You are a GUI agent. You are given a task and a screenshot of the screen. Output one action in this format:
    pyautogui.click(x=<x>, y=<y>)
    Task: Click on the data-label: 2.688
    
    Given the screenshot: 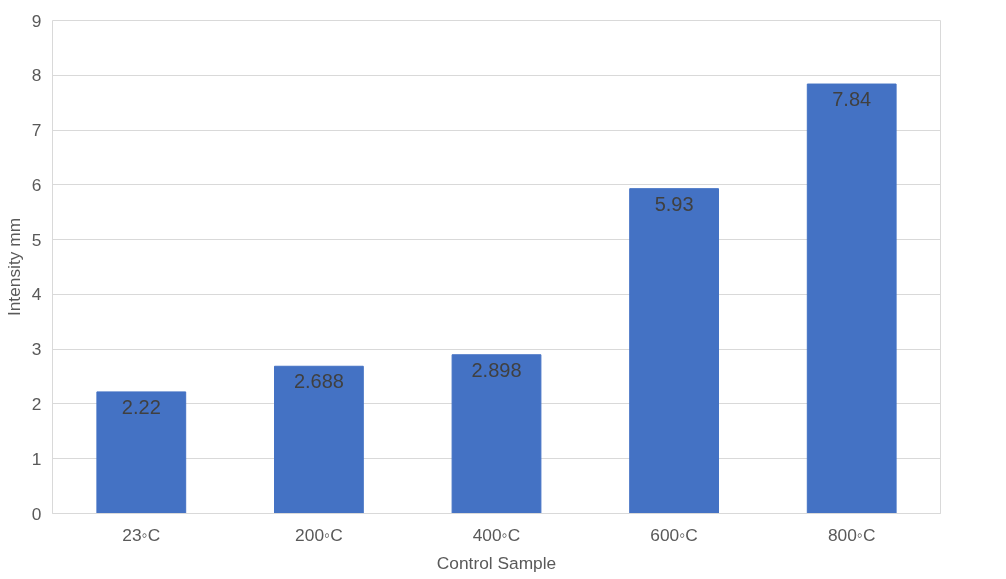 What is the action you would take?
    pyautogui.click(x=318, y=381)
    